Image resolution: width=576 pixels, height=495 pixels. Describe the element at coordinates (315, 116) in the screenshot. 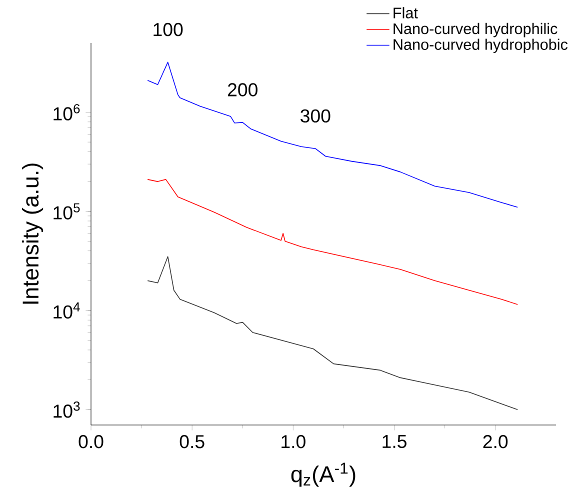

I see `annotation: 300` at that location.